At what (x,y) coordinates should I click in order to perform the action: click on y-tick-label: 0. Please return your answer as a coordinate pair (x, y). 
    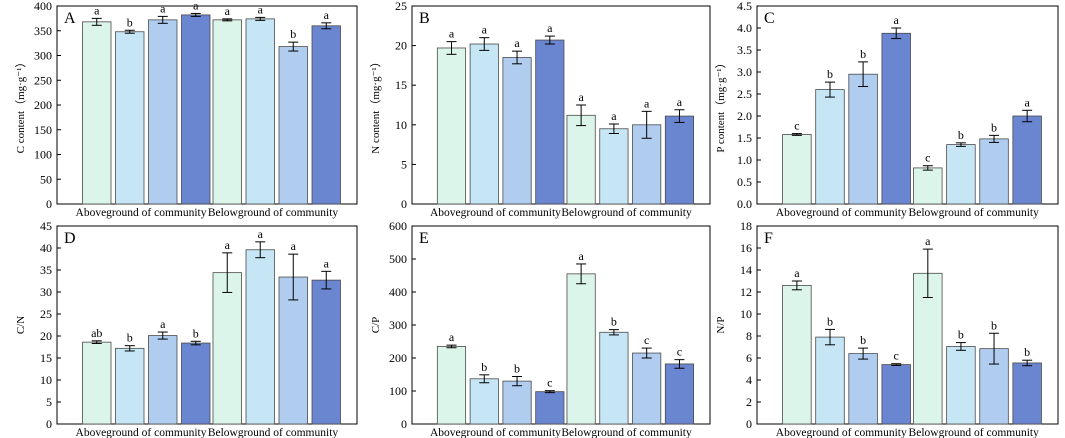
    Looking at the image, I should click on (49, 424).